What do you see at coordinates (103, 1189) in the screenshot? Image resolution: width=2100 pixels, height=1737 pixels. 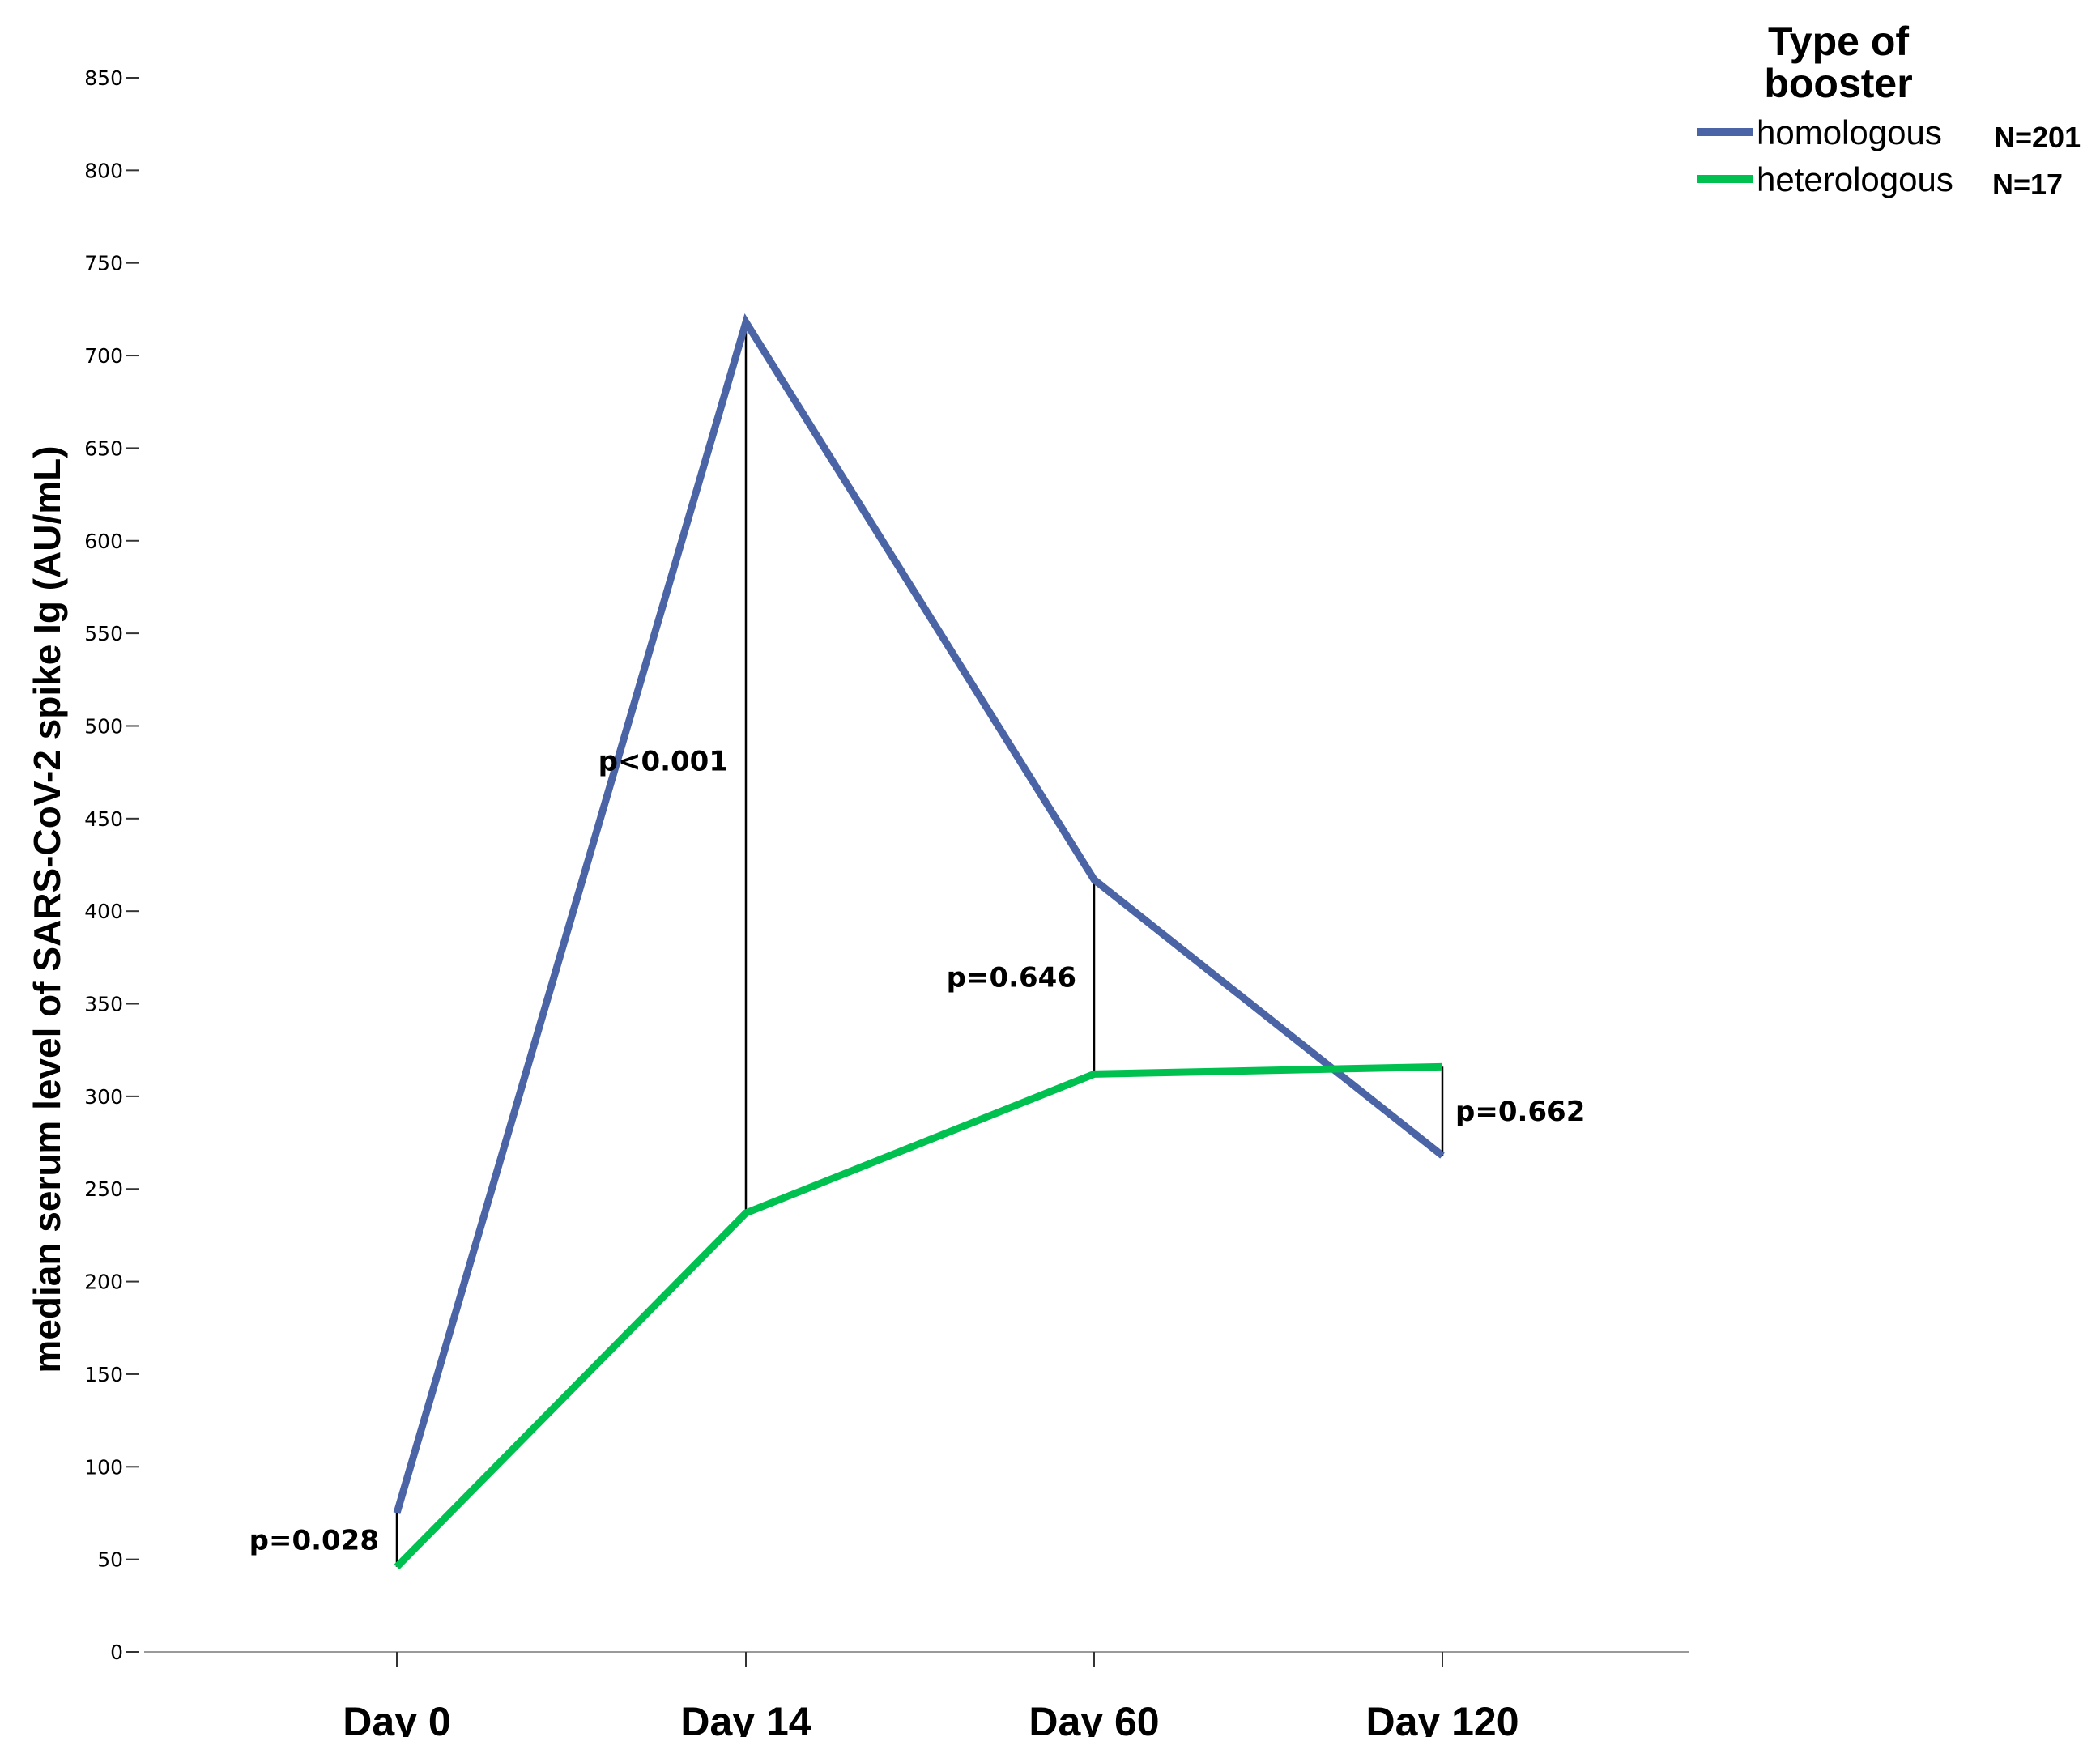 I see `y-tick-label: 250` at bounding box center [103, 1189].